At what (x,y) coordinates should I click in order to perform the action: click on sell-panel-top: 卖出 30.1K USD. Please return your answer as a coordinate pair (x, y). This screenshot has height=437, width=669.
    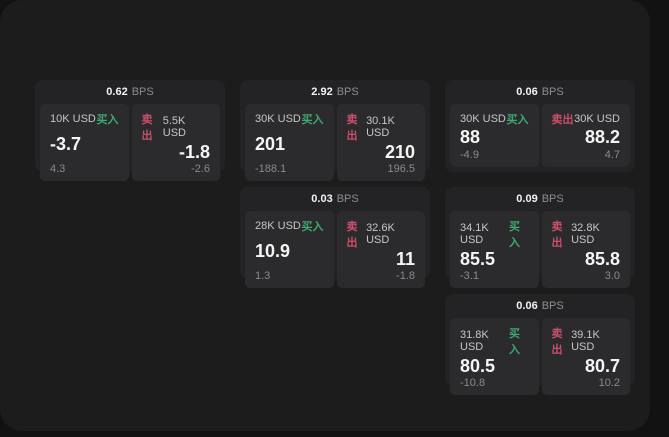
    Looking at the image, I should click on (381, 127).